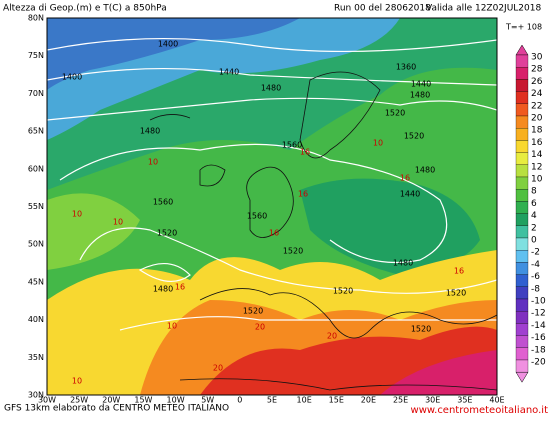 The image size is (550, 426). I want to click on lat-label: 35N, so click(36, 357).